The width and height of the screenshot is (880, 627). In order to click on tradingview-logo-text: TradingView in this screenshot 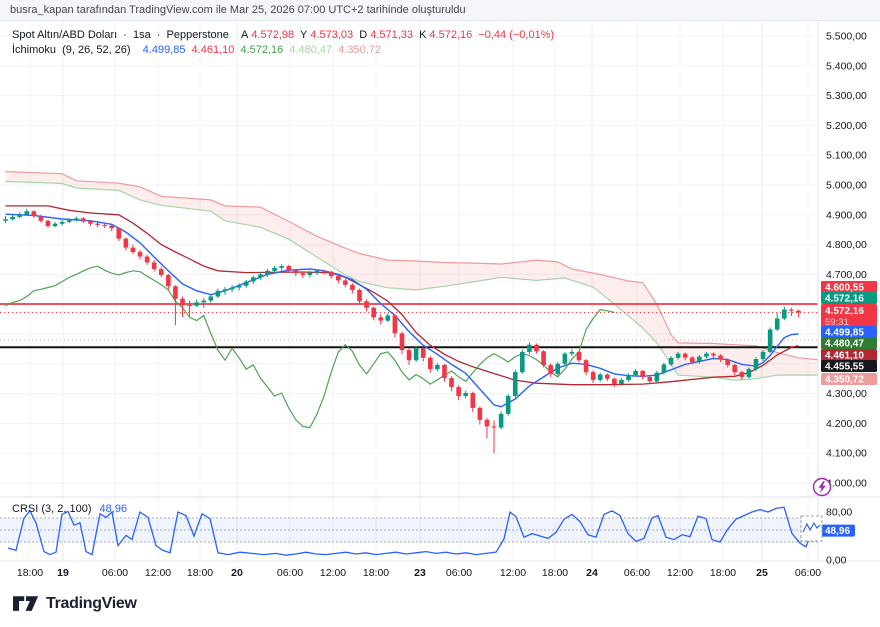, I will do `click(91, 603)`.